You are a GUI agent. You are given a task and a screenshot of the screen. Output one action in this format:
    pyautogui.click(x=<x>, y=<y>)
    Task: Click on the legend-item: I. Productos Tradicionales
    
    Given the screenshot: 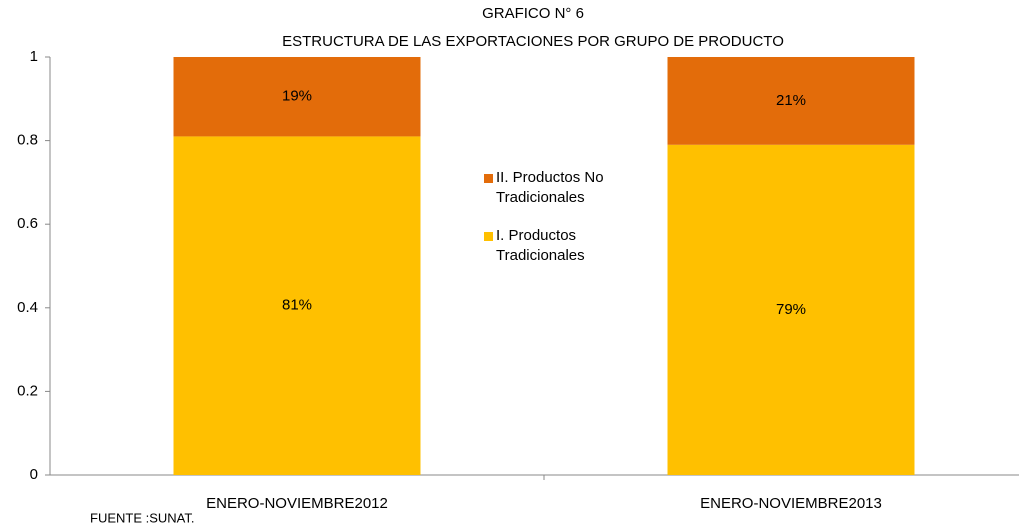 What is the action you would take?
    pyautogui.click(x=569, y=246)
    